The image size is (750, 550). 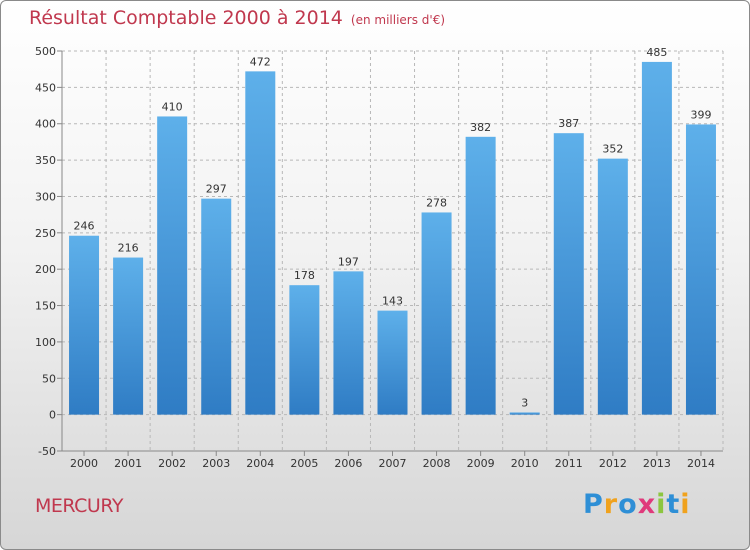 I want to click on y-tick-label: 200, so click(x=45, y=269).